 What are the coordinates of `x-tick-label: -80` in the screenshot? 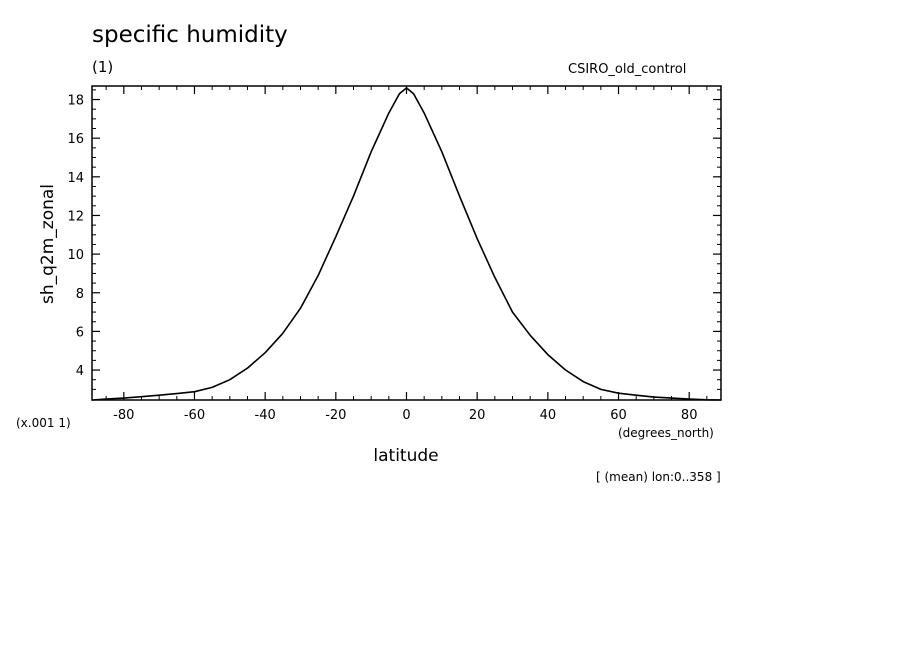 It's located at (123, 415).